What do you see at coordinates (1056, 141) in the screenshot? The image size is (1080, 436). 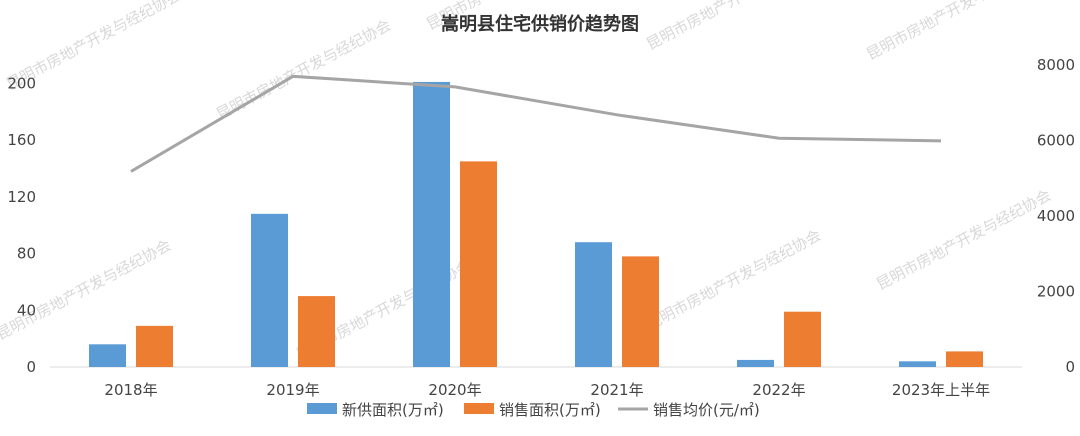 I see `right-tick-label: 6000` at bounding box center [1056, 141].